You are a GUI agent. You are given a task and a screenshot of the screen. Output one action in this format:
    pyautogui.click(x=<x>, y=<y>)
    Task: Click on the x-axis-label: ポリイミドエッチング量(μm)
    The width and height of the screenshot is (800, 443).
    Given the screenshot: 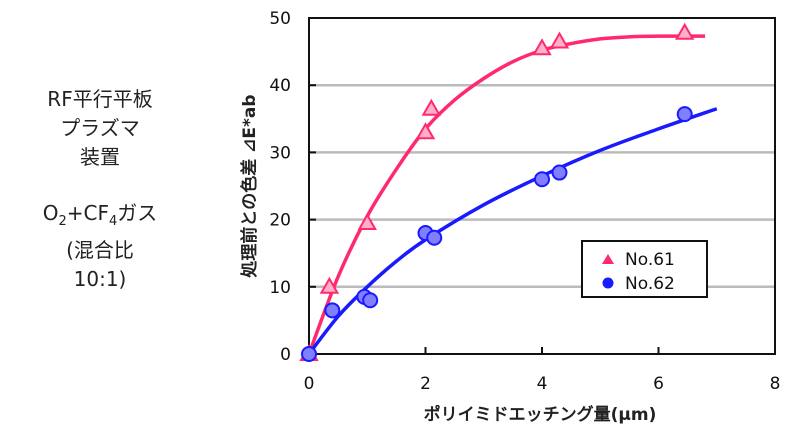 What is the action you would take?
    pyautogui.click(x=540, y=414)
    